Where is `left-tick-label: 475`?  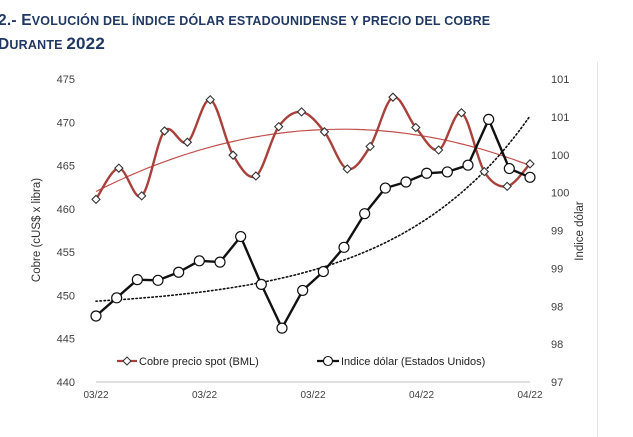
left-tick-label: 475 is located at coordinates (66, 80).